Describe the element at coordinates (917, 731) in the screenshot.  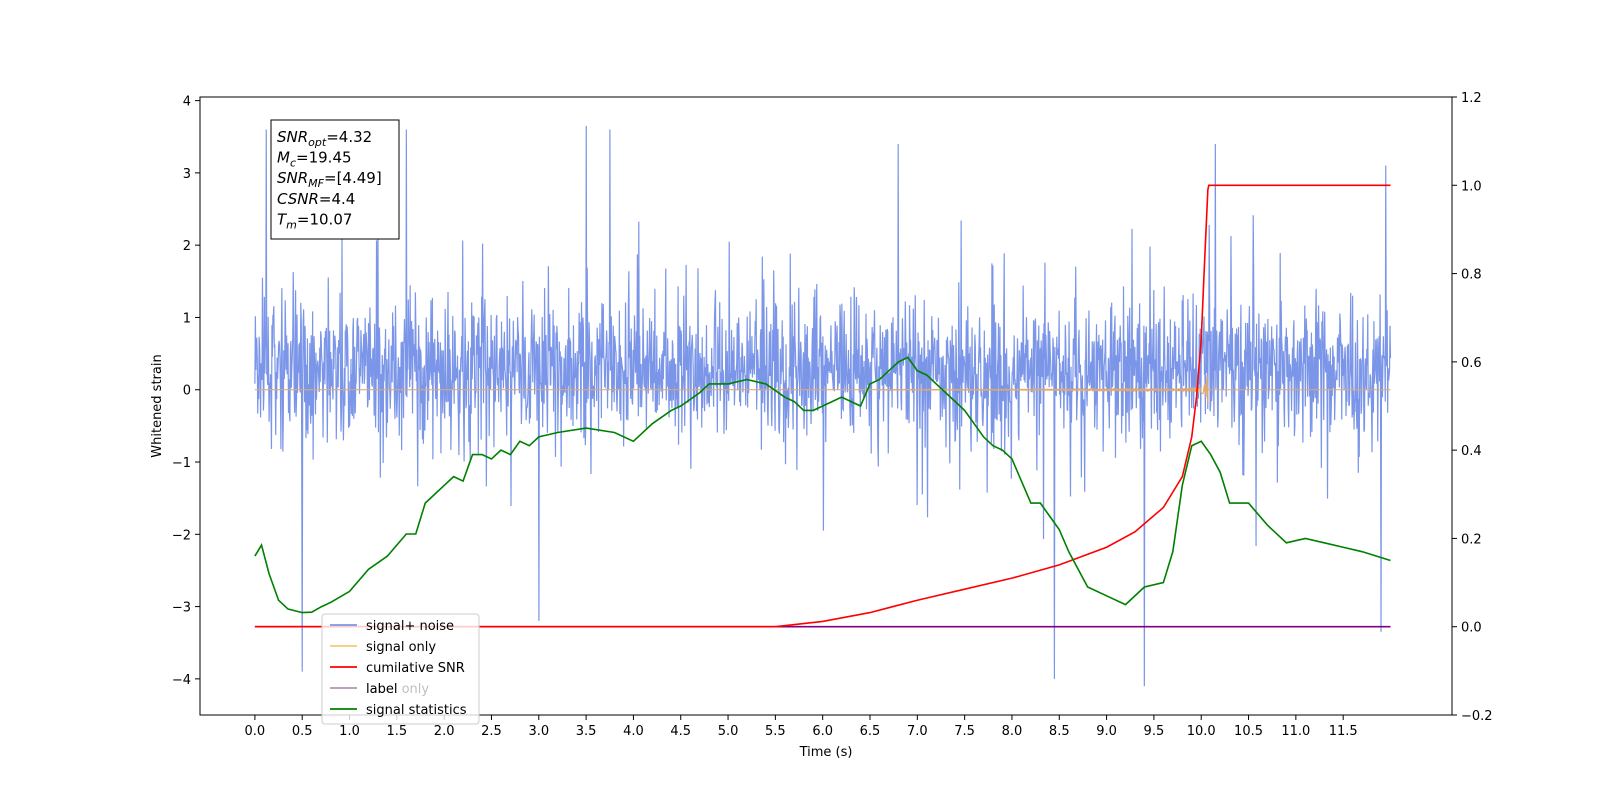
I see `x-tick-label: 7.0` at that location.